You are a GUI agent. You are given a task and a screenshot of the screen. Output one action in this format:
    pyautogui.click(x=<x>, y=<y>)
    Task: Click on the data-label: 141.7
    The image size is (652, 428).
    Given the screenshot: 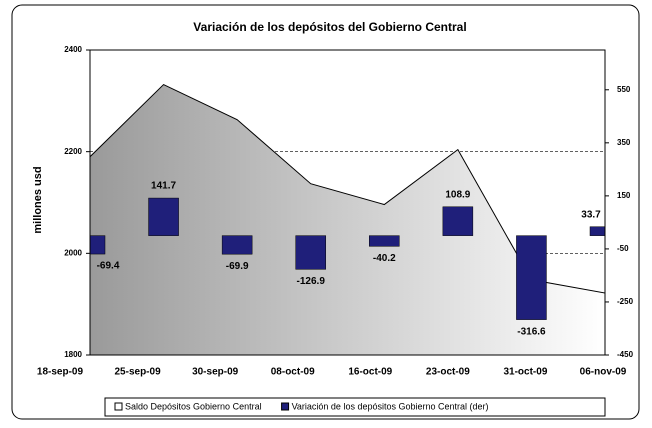 What is the action you would take?
    pyautogui.click(x=163, y=186)
    